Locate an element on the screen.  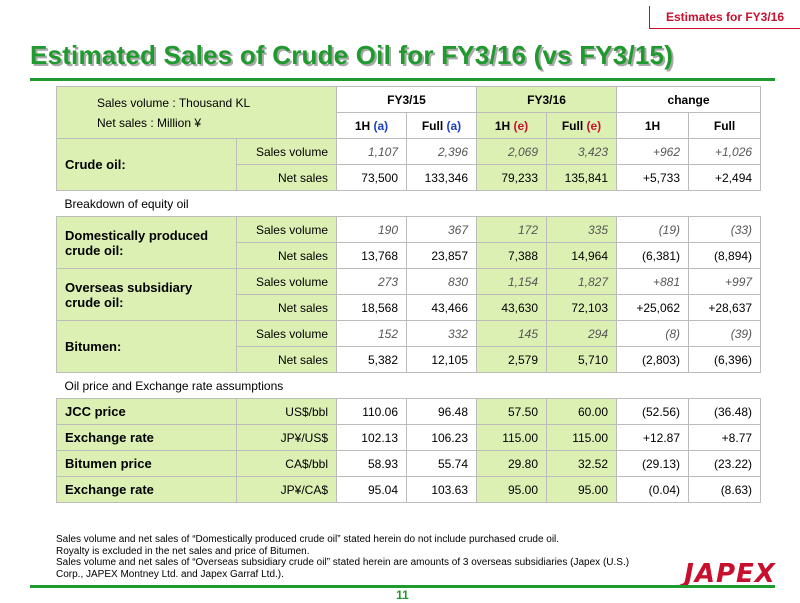
cell: 13,768 is located at coordinates (371, 255).